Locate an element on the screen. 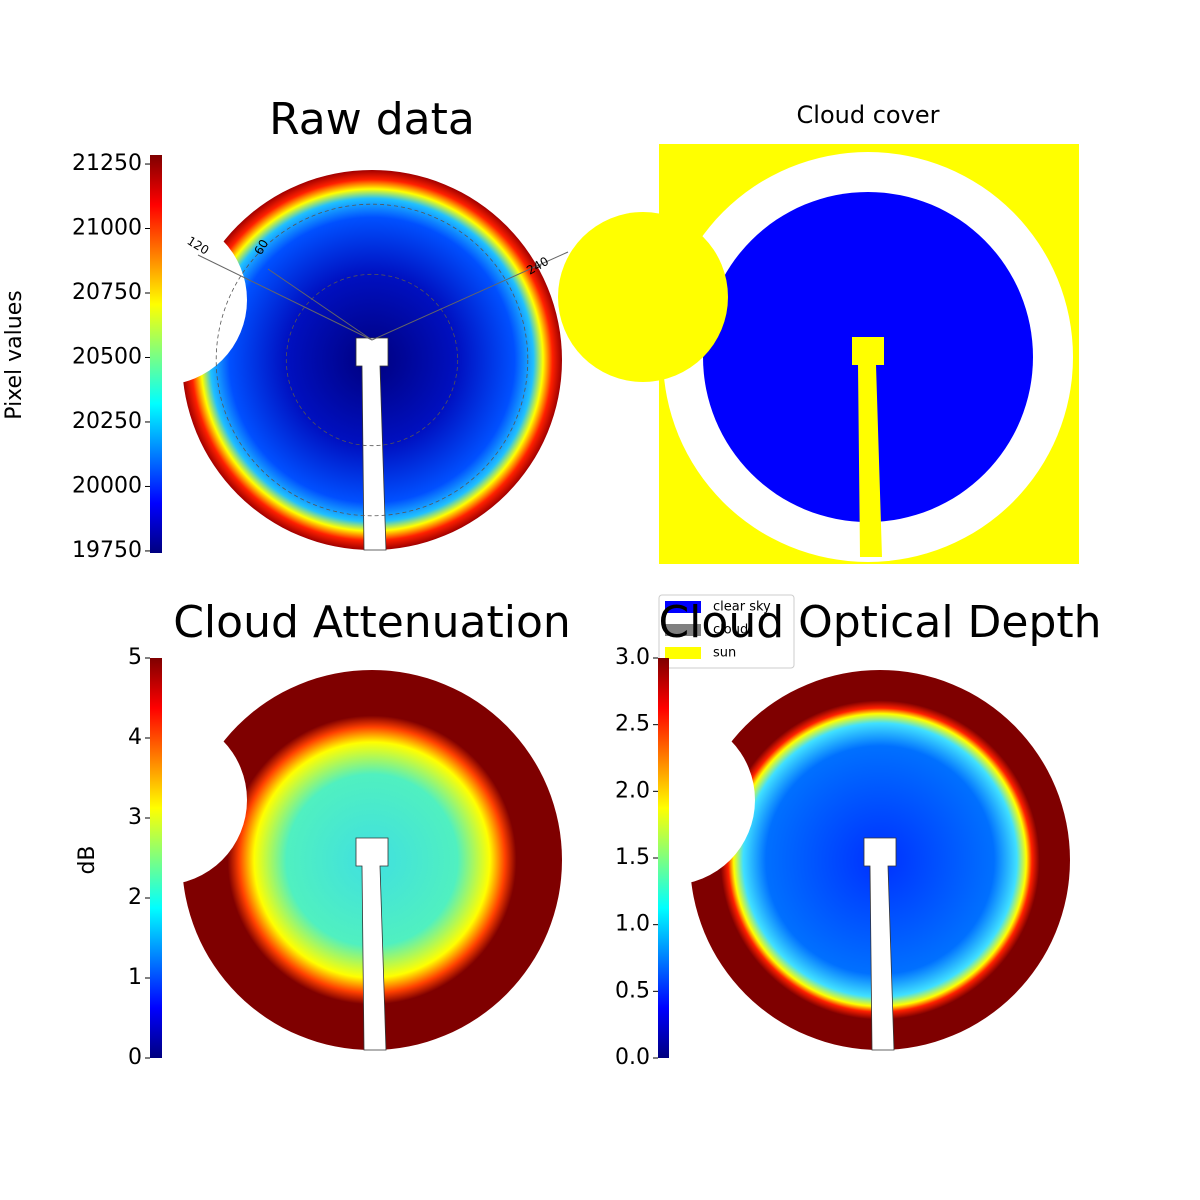  legend-label: sun is located at coordinates (724, 653).